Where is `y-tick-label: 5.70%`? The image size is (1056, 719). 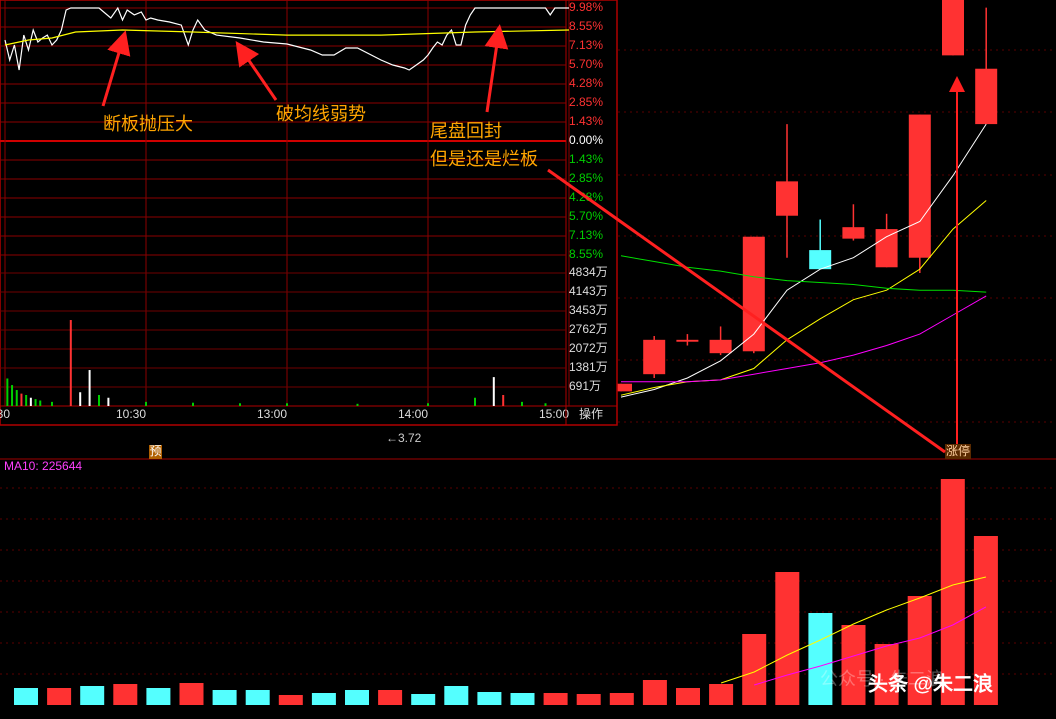 y-tick-label: 5.70% is located at coordinates (586, 64).